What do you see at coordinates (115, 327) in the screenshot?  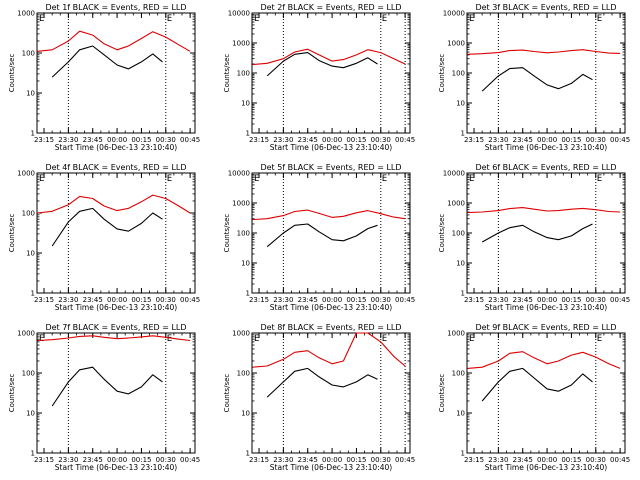 I see `chart-title: Det 7f BLACK = Events, RED = LLD` at bounding box center [115, 327].